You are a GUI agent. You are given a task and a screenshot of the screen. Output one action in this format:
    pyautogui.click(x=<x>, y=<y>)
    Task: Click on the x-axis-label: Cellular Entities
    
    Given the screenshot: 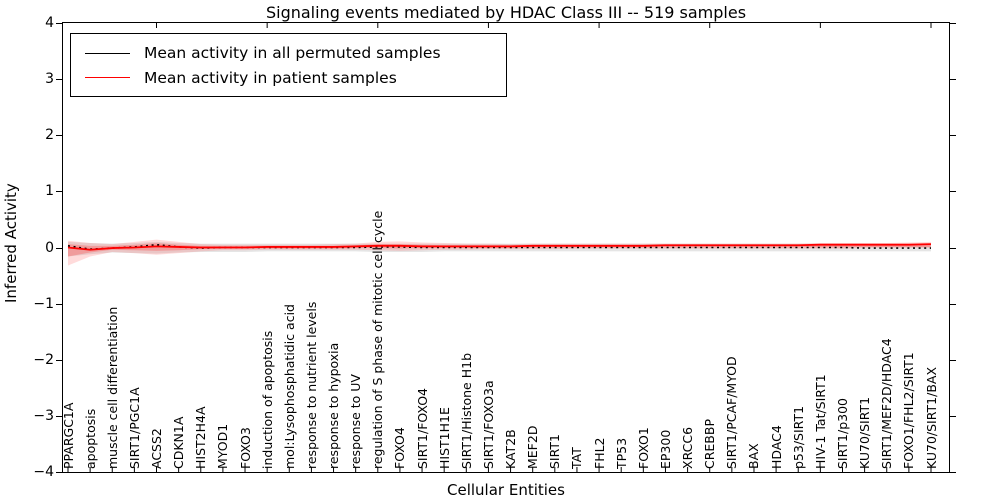 What is the action you would take?
    pyautogui.click(x=506, y=490)
    